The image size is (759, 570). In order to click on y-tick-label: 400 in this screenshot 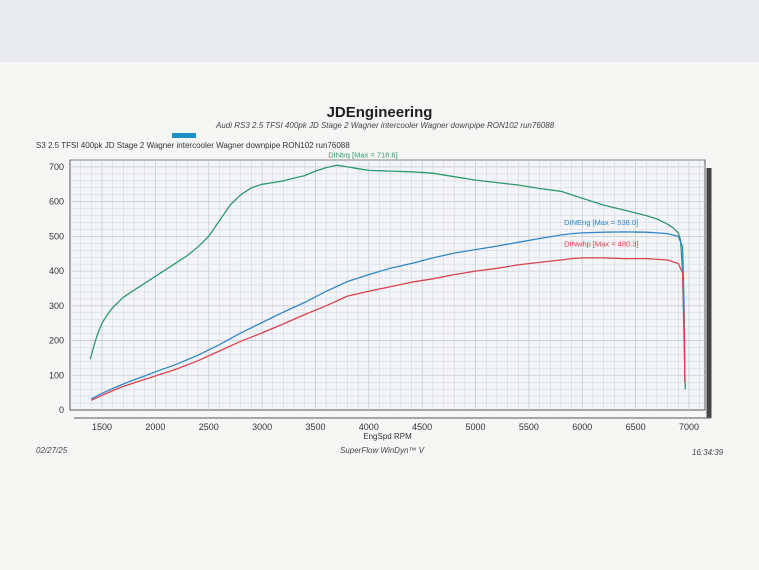, I will do `click(56, 271)`.